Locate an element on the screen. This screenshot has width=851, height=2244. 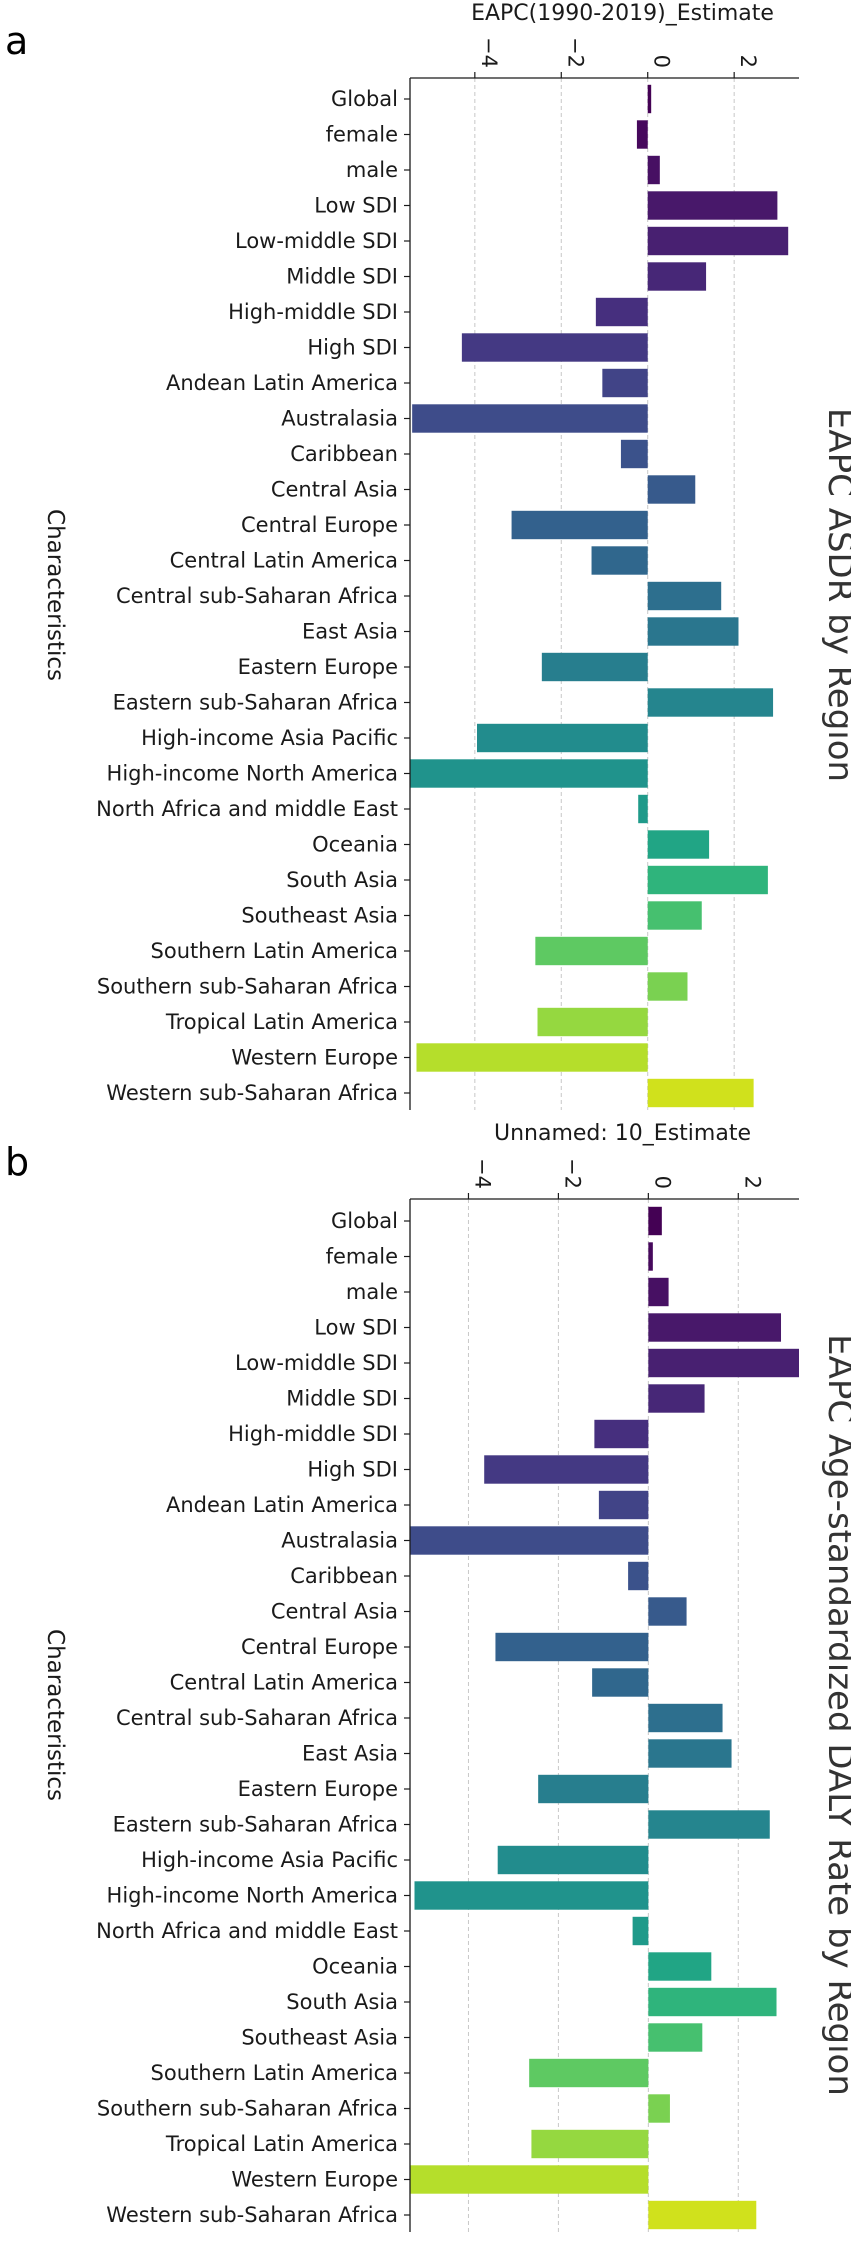
bar-south-asia is located at coordinates (707, 880).